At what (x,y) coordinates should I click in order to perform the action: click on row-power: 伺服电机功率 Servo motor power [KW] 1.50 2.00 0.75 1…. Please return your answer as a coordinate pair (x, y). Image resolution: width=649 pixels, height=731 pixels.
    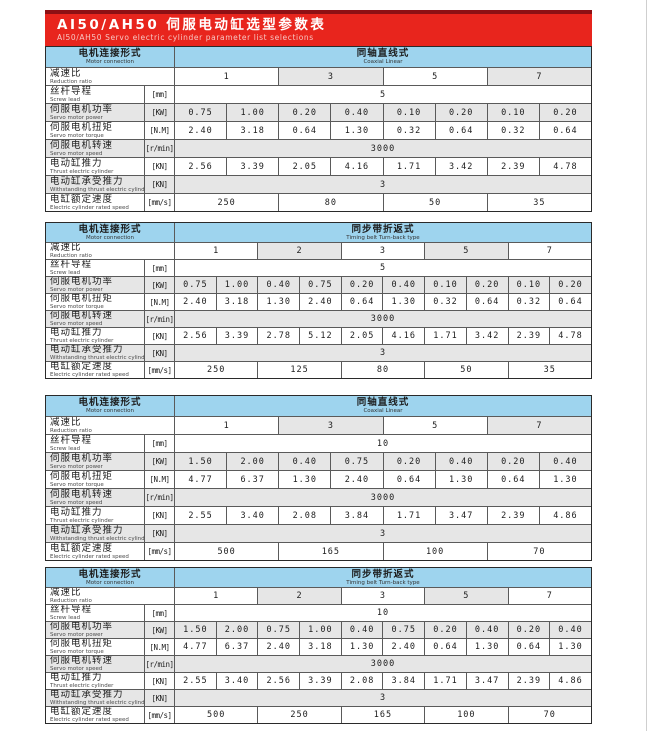
    Looking at the image, I should click on (318, 629).